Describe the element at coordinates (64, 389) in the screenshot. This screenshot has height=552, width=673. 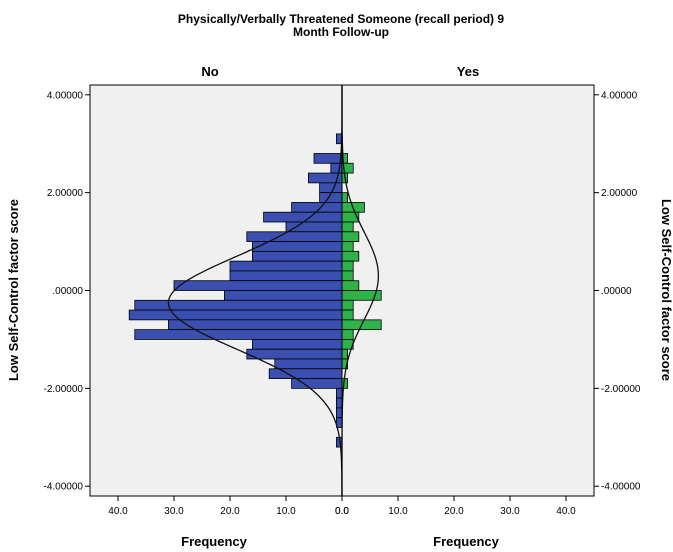
I see `y-tick-label-left: -2.00000` at that location.